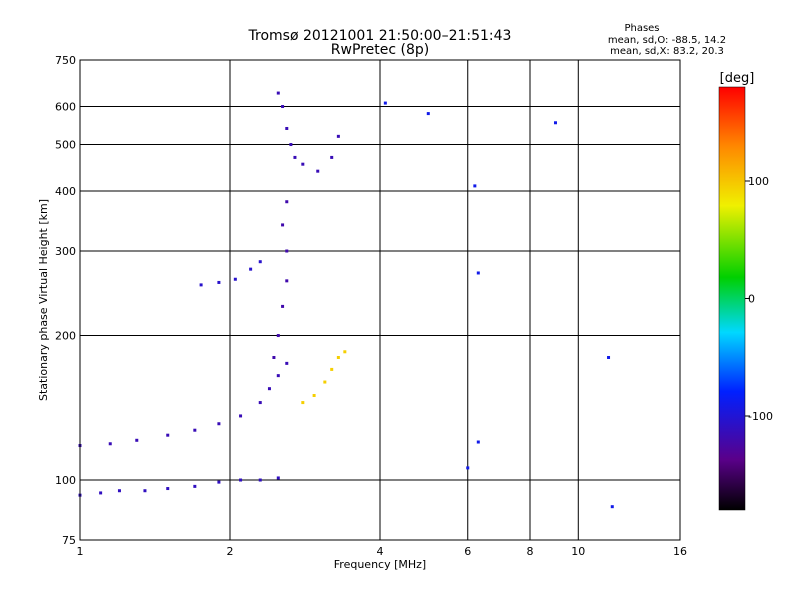 The height and width of the screenshot is (600, 800). What do you see at coordinates (751, 299) in the screenshot?
I see `colorbar-tick-label: 0` at bounding box center [751, 299].